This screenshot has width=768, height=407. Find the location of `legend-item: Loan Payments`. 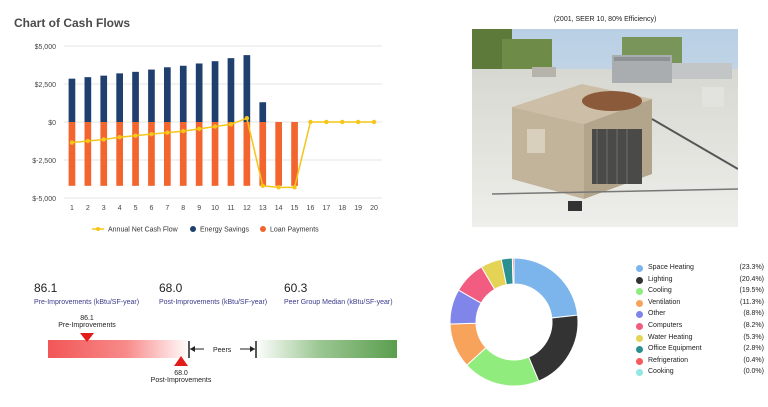

legend-item: Loan Payments is located at coordinates (289, 230).